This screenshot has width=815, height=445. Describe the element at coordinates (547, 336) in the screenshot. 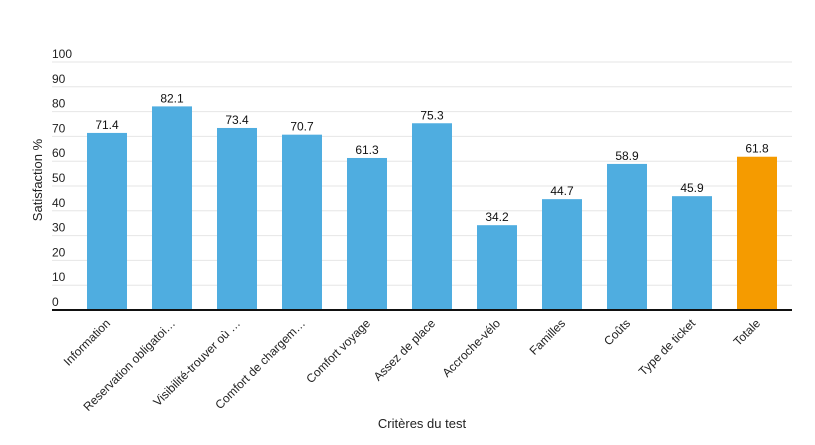

I see `x-tick-label: Familles` at that location.